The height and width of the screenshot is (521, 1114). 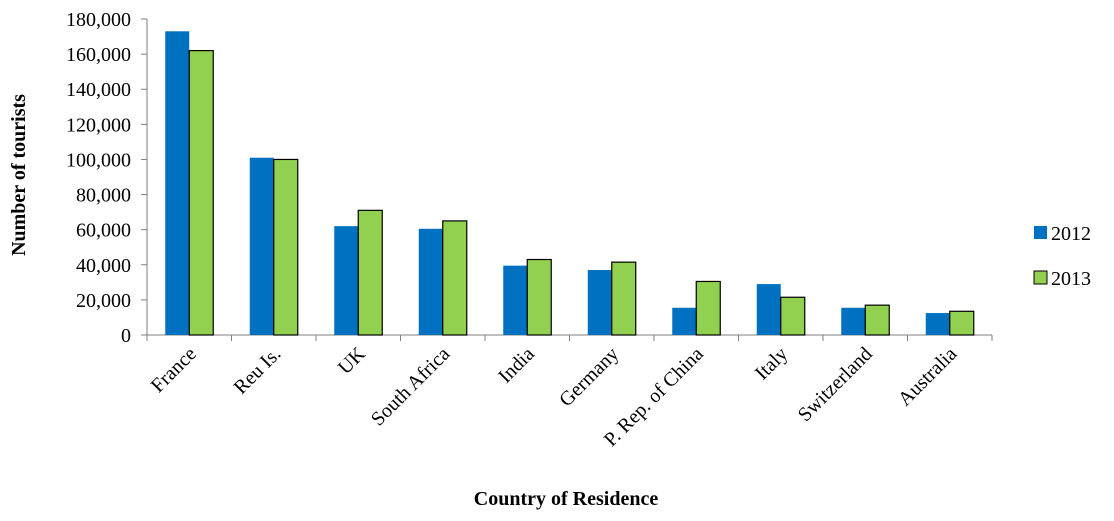 What do you see at coordinates (927, 376) in the screenshot?
I see `x-tick-label: Australia` at bounding box center [927, 376].